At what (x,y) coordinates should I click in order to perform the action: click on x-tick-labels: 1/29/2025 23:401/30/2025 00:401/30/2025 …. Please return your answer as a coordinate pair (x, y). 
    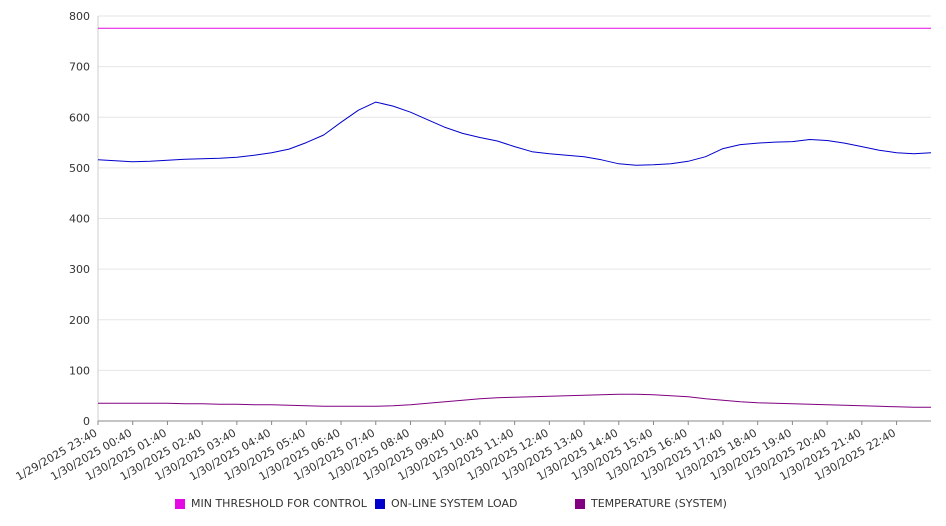
    Looking at the image, I should click on (456, 454).